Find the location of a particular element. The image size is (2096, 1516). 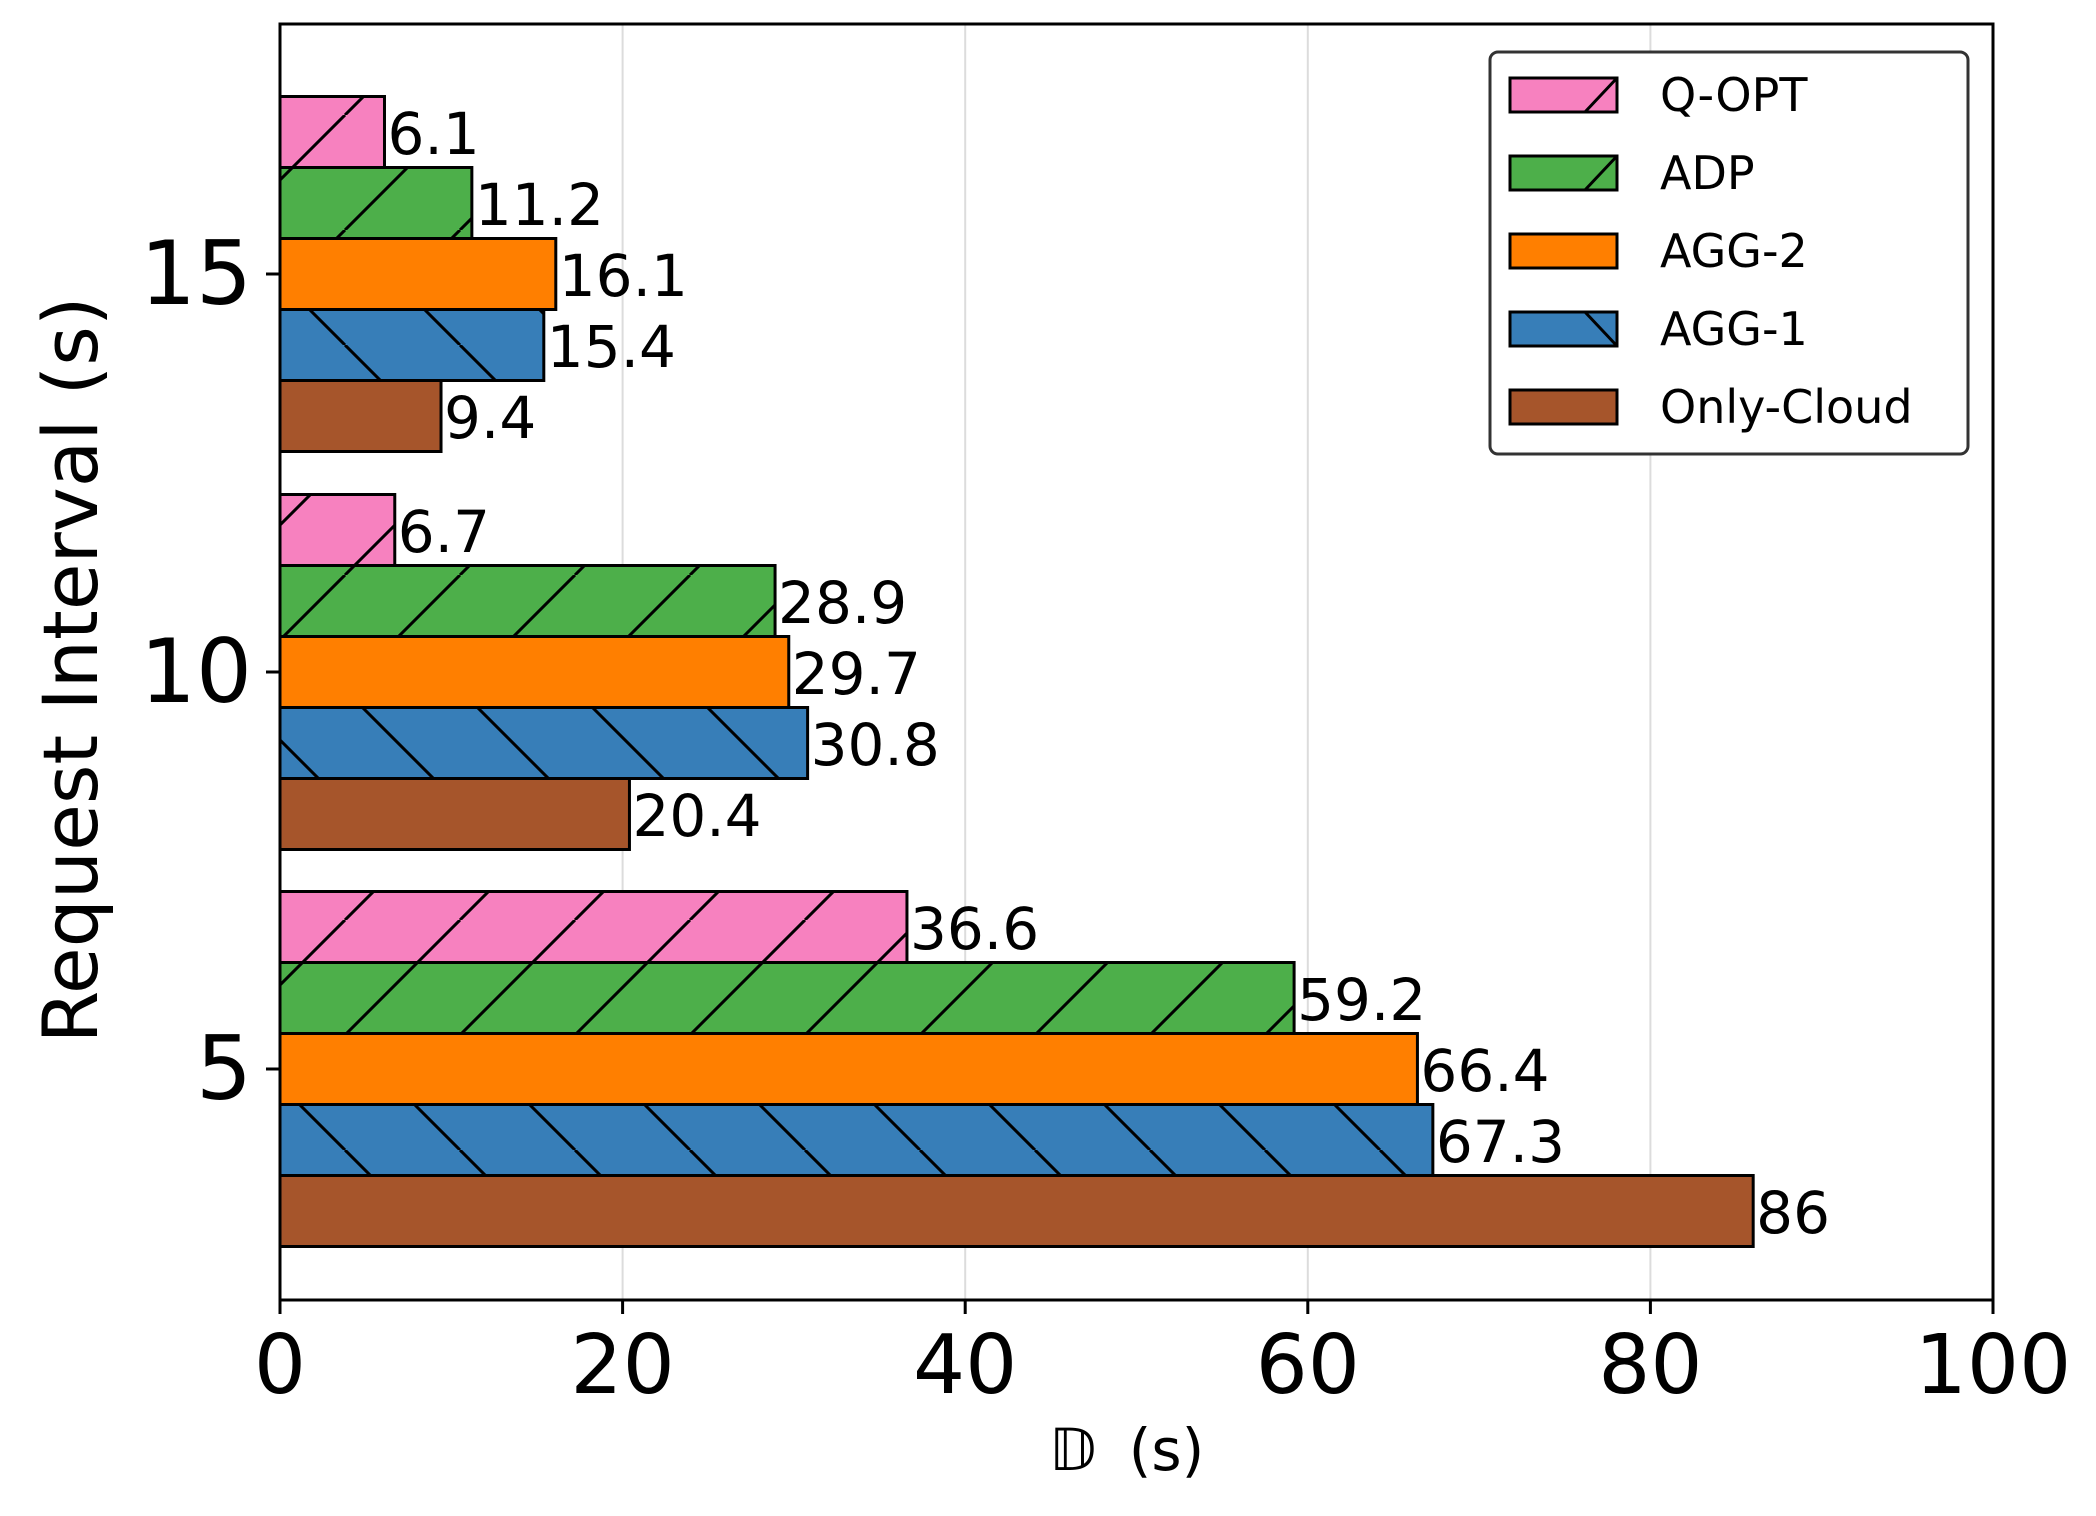

value-label-q-opt: 36.6 is located at coordinates (974, 929).